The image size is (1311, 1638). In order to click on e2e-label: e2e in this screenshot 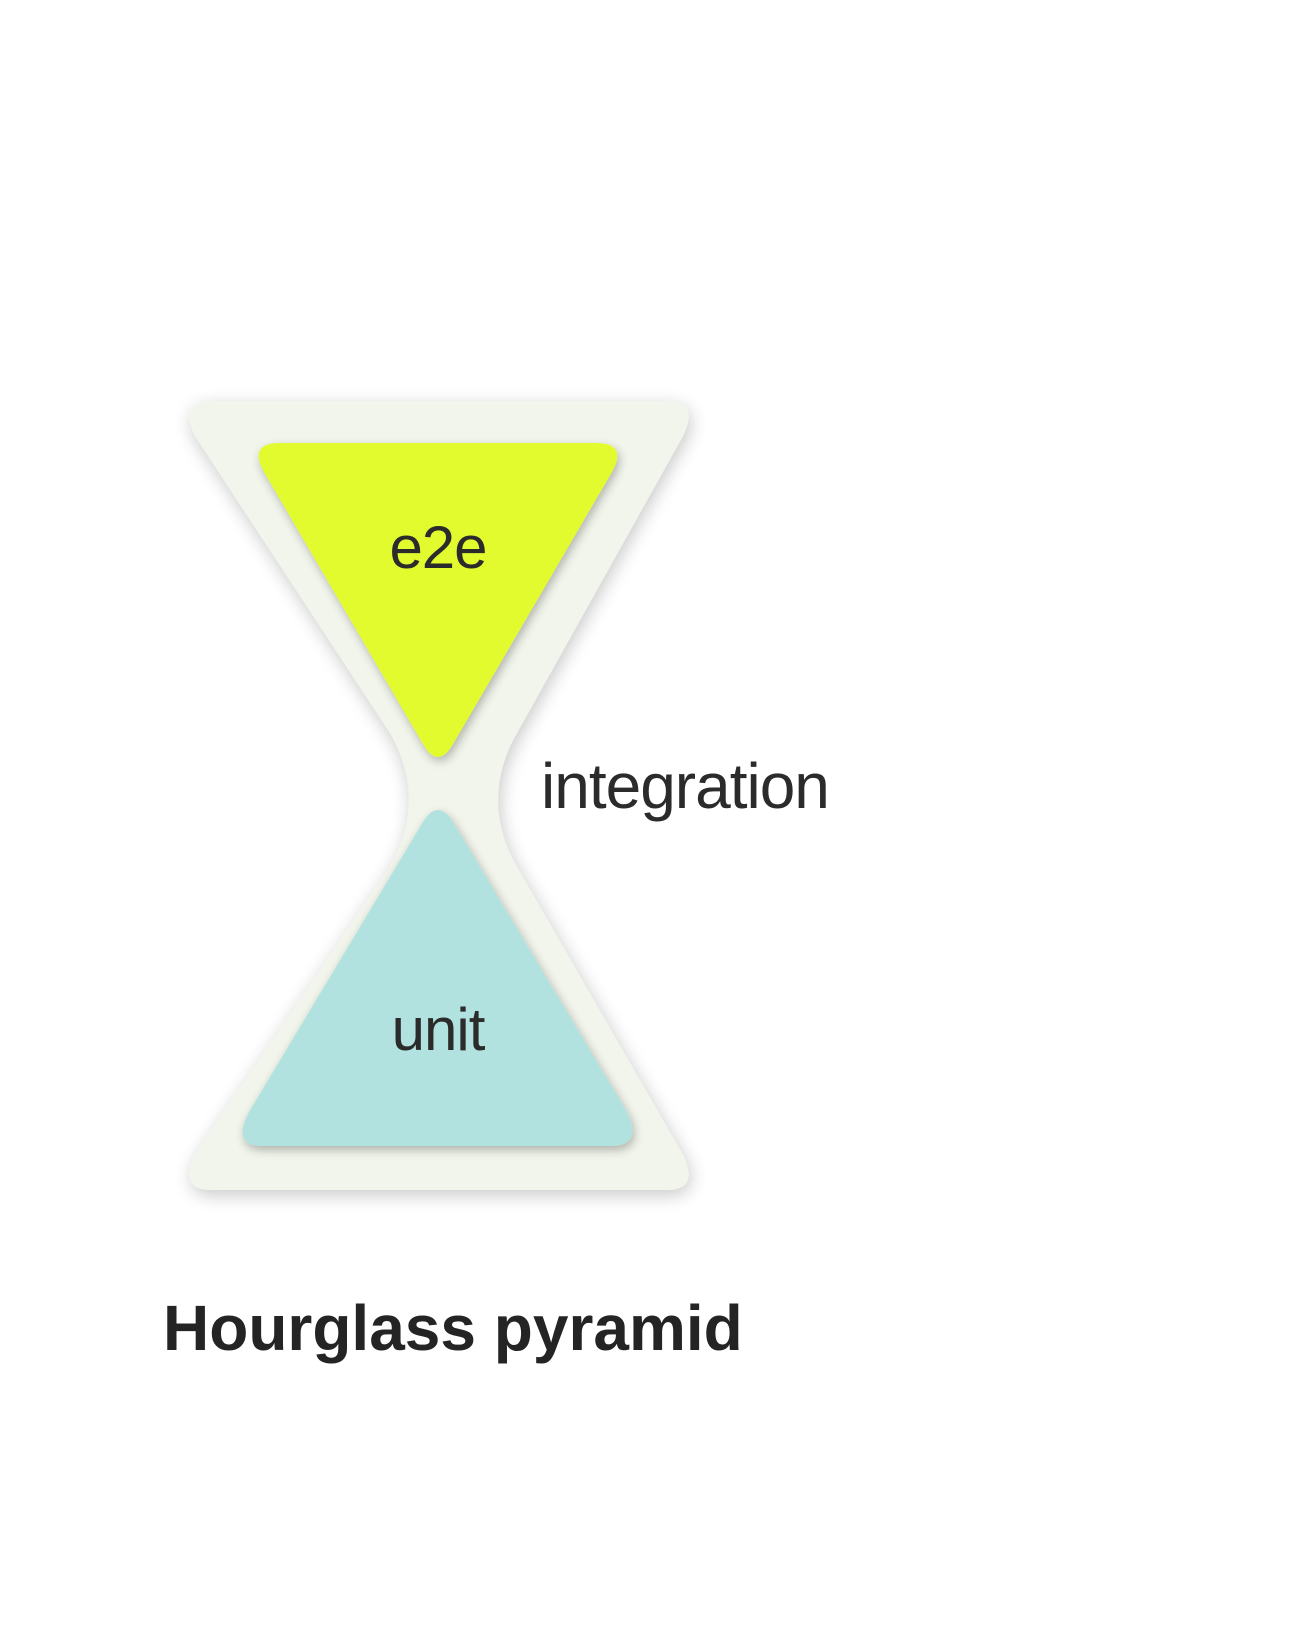, I will do `click(438, 547)`.